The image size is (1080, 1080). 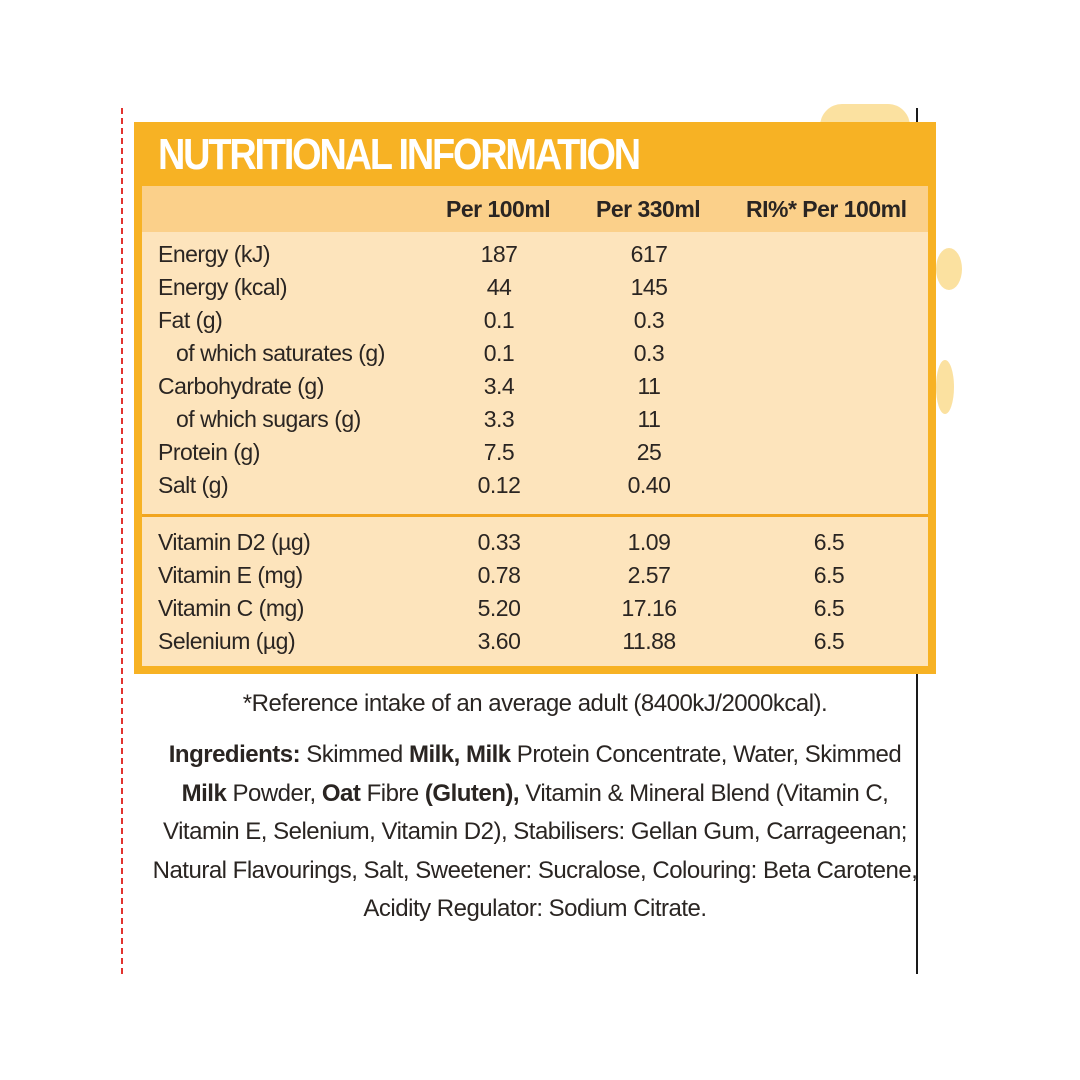 What do you see at coordinates (459, 754) in the screenshot?
I see `allergen-text: Milk, Milk` at bounding box center [459, 754].